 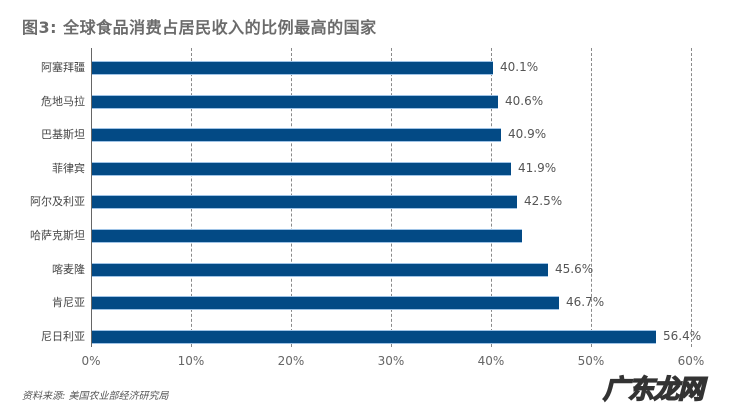 I want to click on category-label: 喀麦隆, so click(x=68, y=269).